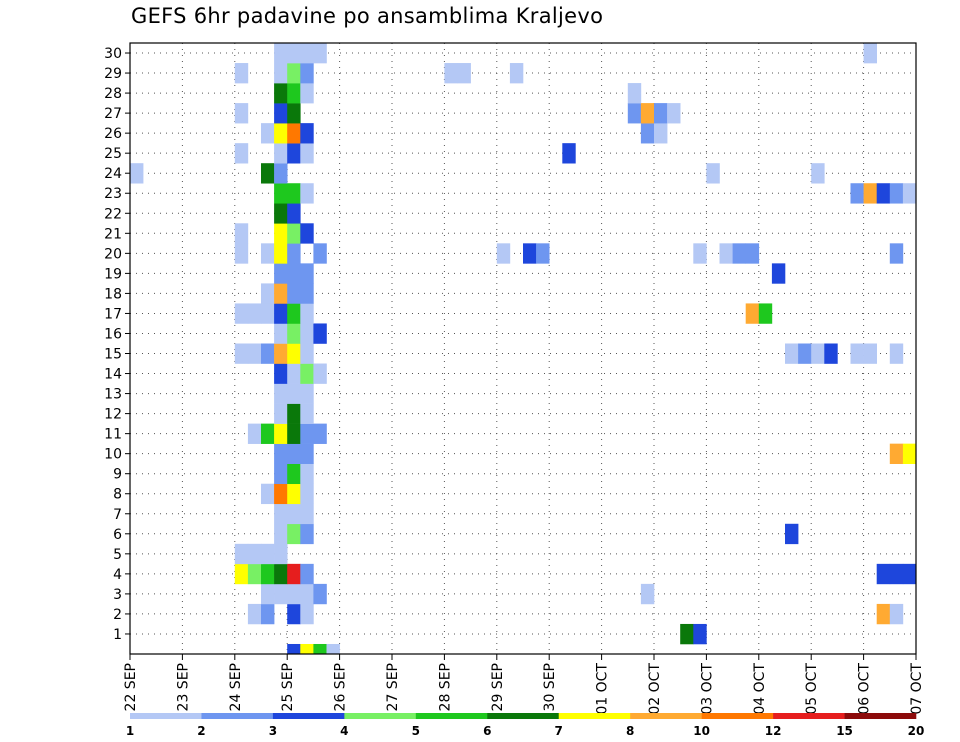  What do you see at coordinates (113, 54) in the screenshot?
I see `y-tick-label: 30` at bounding box center [113, 54].